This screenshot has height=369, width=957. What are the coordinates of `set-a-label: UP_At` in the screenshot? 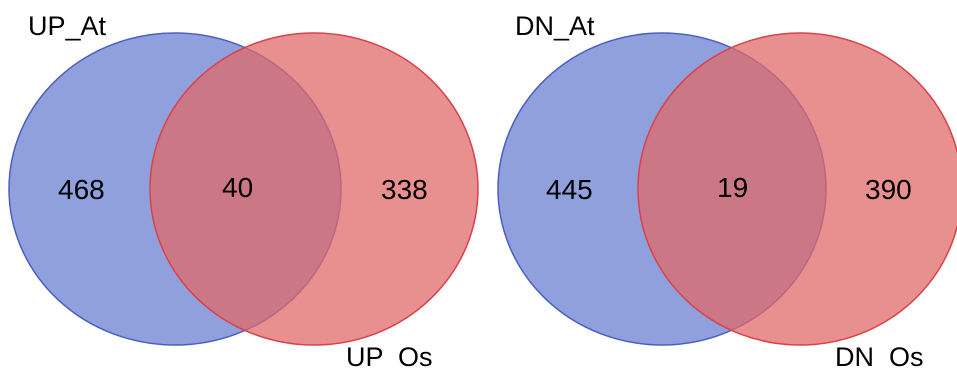 It's located at (67, 26).